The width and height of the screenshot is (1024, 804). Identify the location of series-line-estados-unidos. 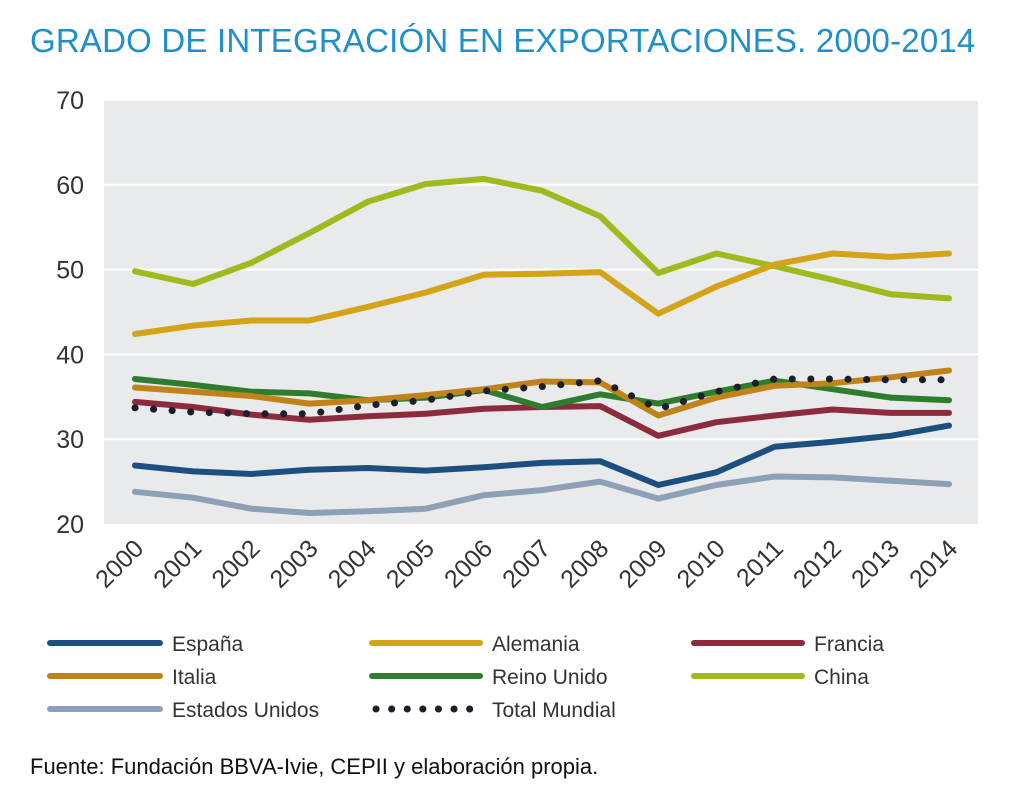
(542, 494).